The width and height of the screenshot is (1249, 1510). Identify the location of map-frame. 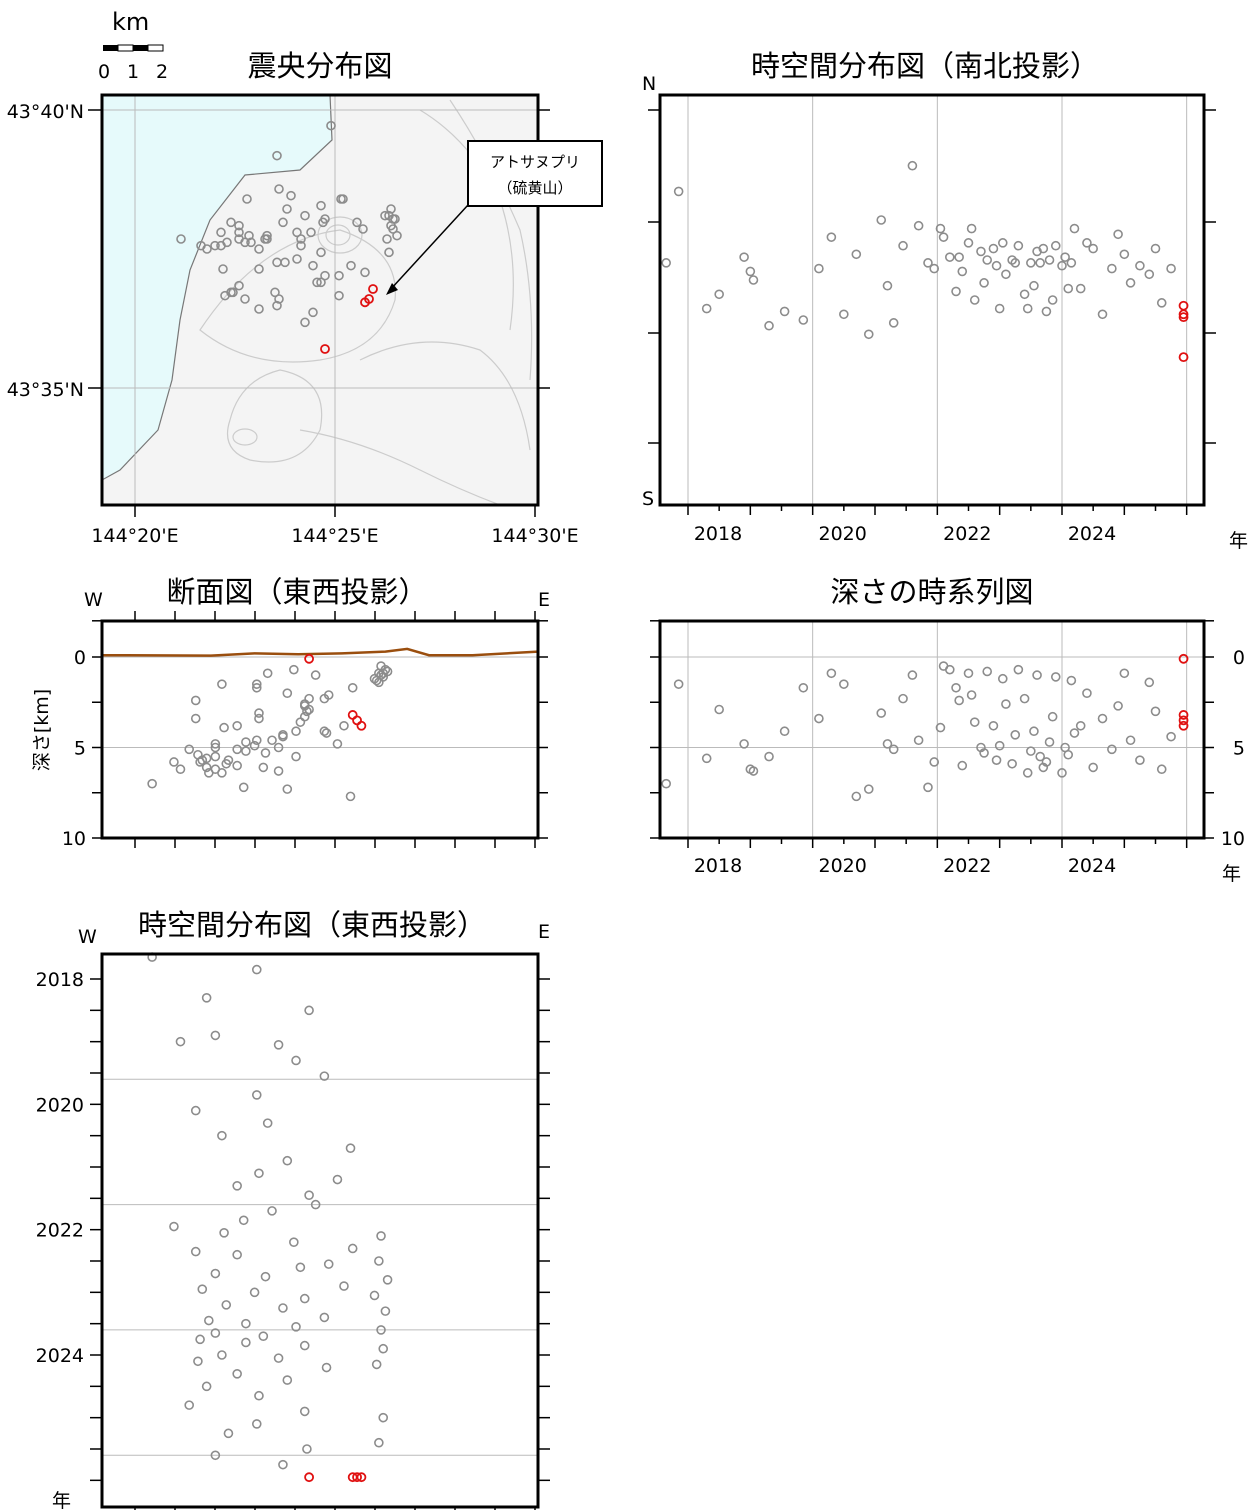
(320, 300).